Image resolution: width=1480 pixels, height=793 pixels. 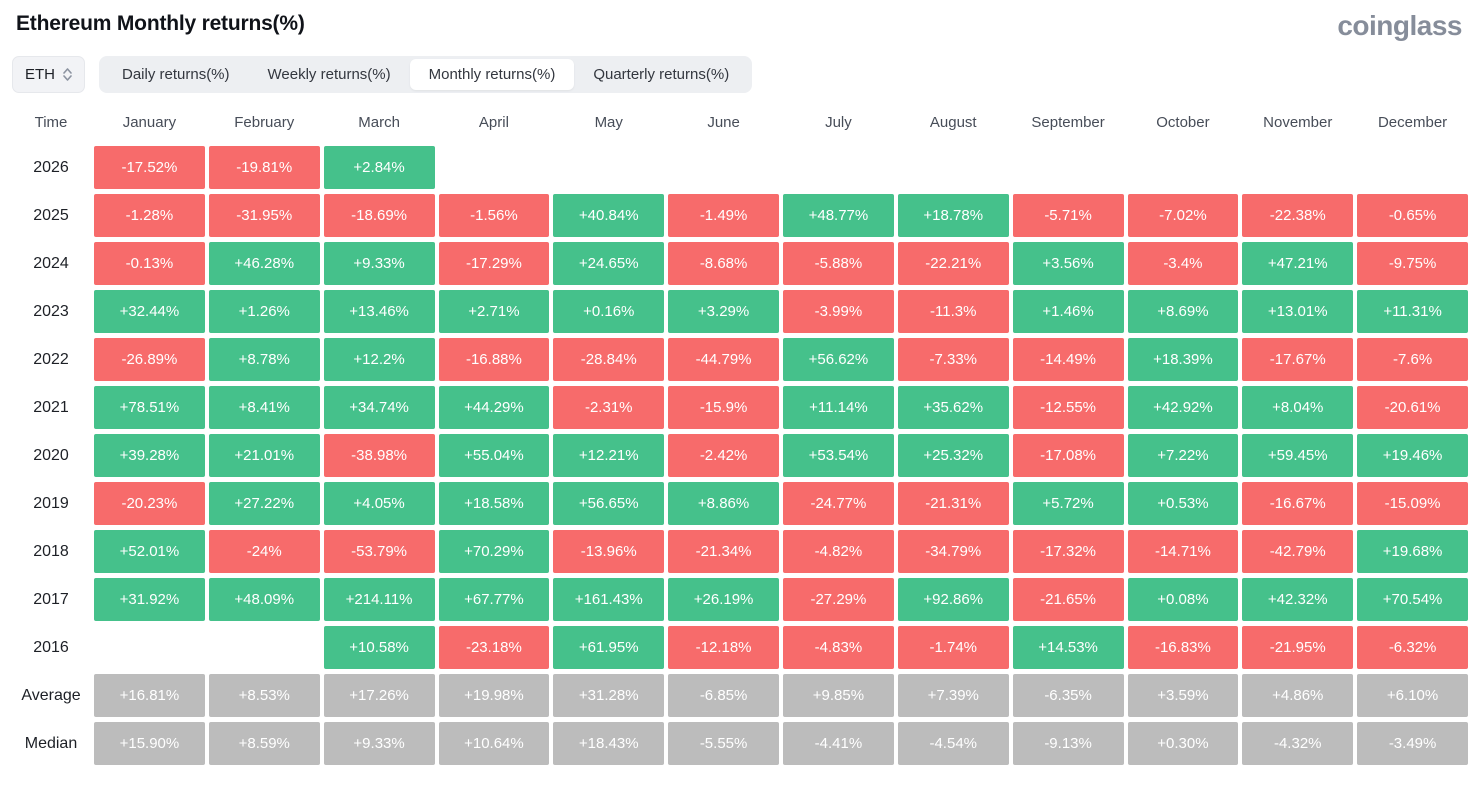 I want to click on return-cell-2020-february: +21.01%, so click(x=264, y=455).